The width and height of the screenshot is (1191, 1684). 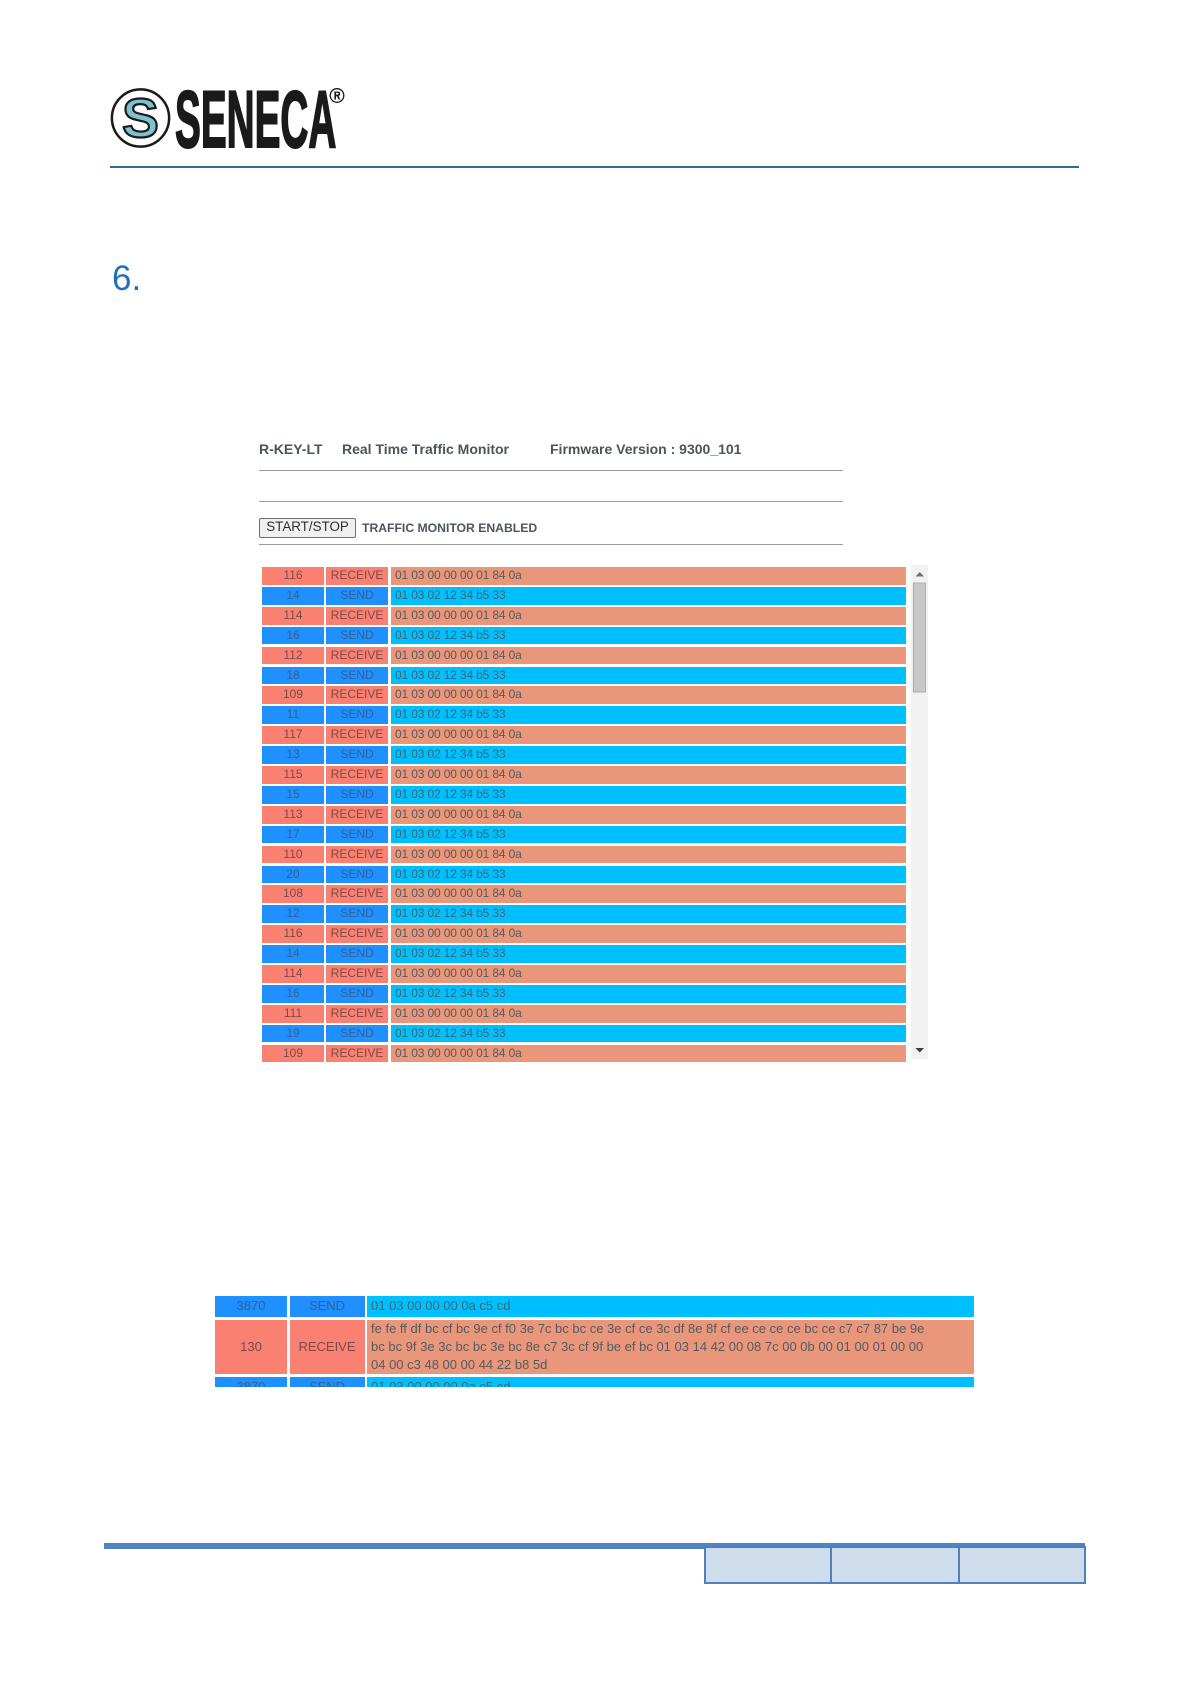 What do you see at coordinates (255, 120) in the screenshot?
I see `svg-text: SENECA` at bounding box center [255, 120].